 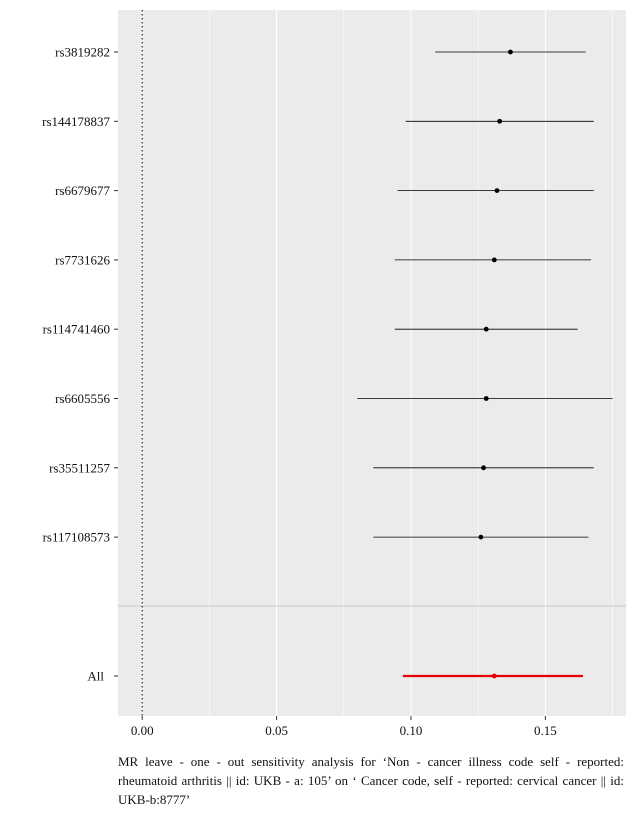 What do you see at coordinates (142, 730) in the screenshot?
I see `x-tick-label: 0.00` at bounding box center [142, 730].